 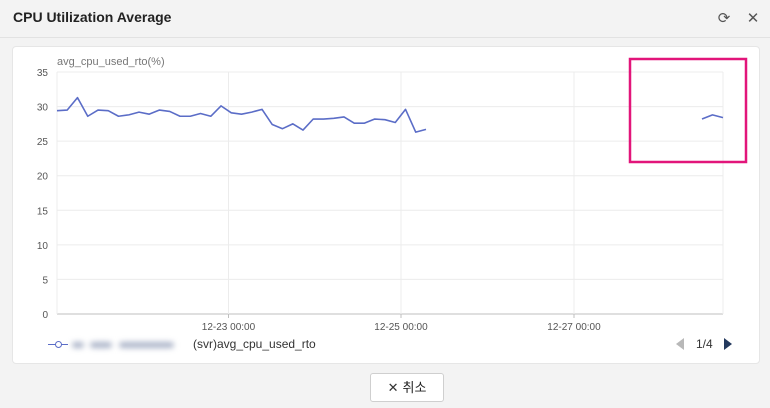 What do you see at coordinates (753, 18) in the screenshot?
I see `close-icon: ✕` at bounding box center [753, 18].